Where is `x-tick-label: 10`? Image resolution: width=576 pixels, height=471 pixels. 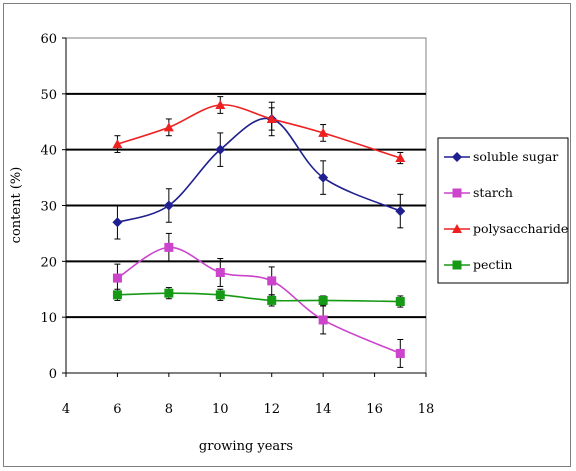 x-tick-label: 10 is located at coordinates (220, 409).